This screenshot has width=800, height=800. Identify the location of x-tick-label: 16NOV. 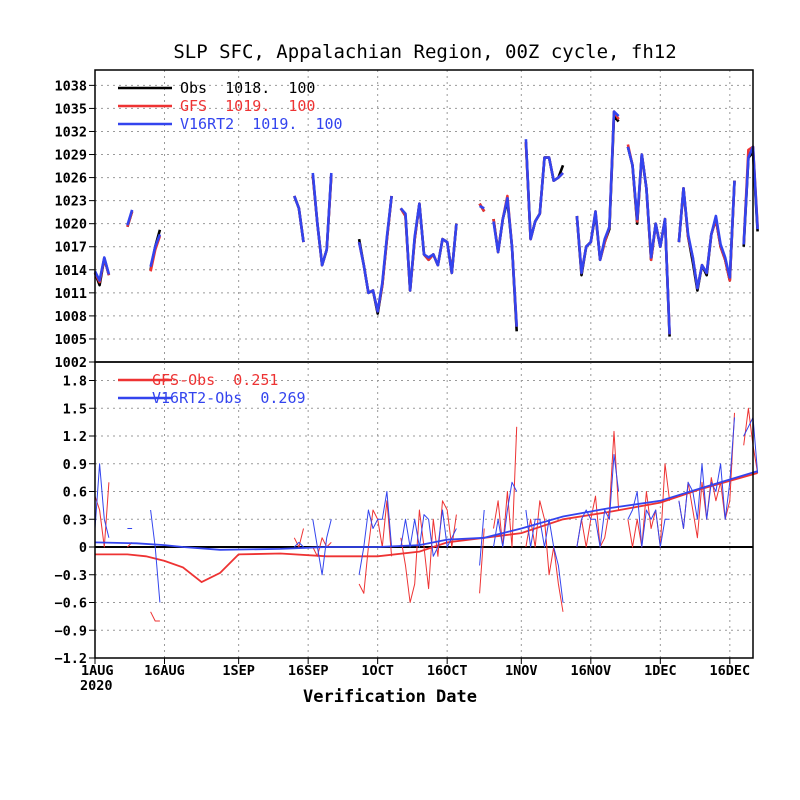
(590, 671).